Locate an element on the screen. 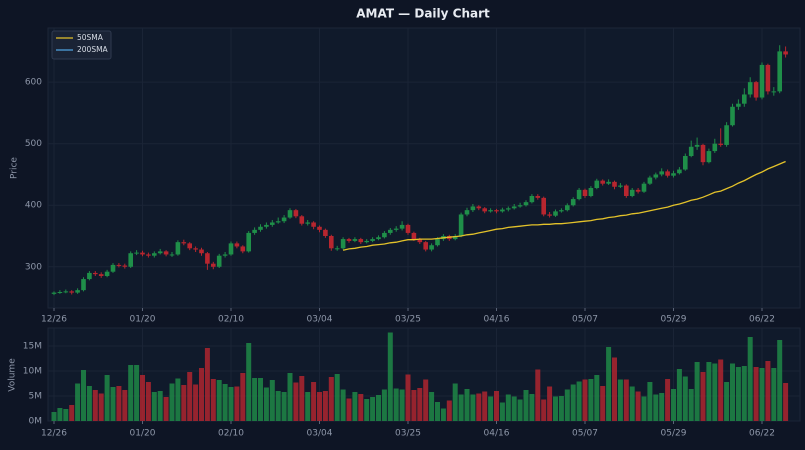 This screenshot has width=805, height=450. volume-axis-label: Volume is located at coordinates (13, 375).